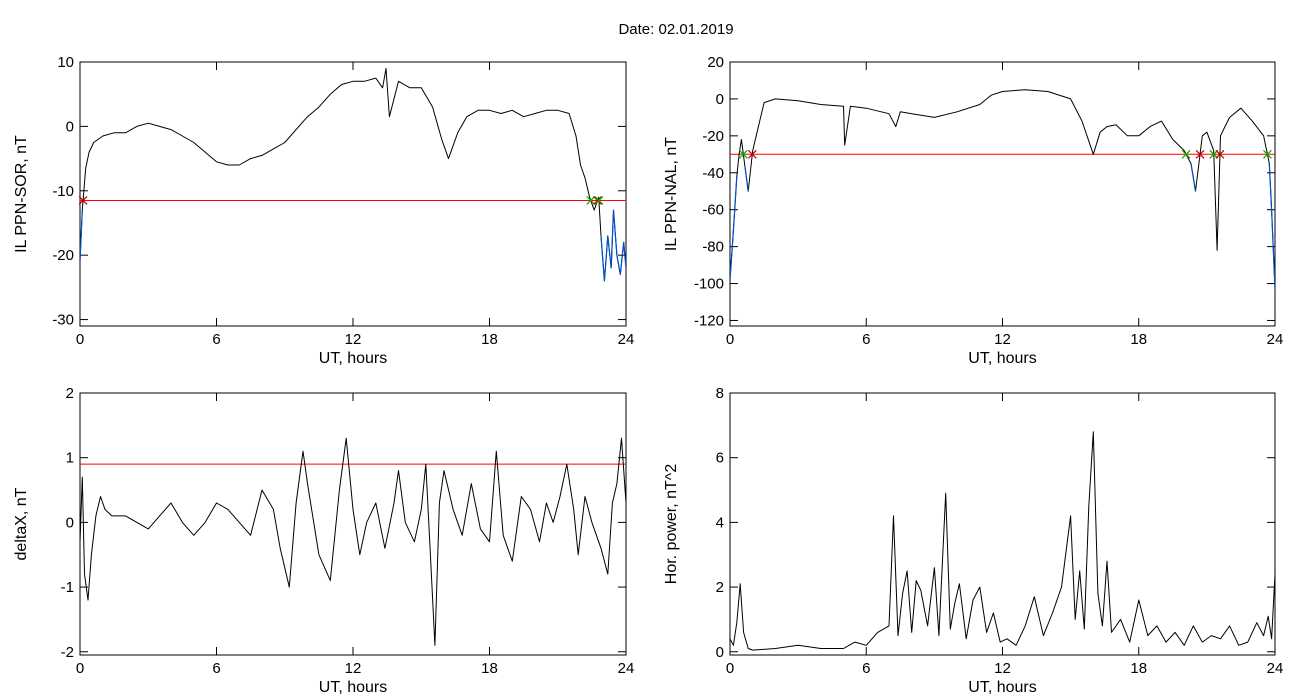 Image resolution: width=1300 pixels, height=700 pixels. What do you see at coordinates (671, 194) in the screenshot?
I see `y-axis-label: IL PPN-NAL, nT` at bounding box center [671, 194].